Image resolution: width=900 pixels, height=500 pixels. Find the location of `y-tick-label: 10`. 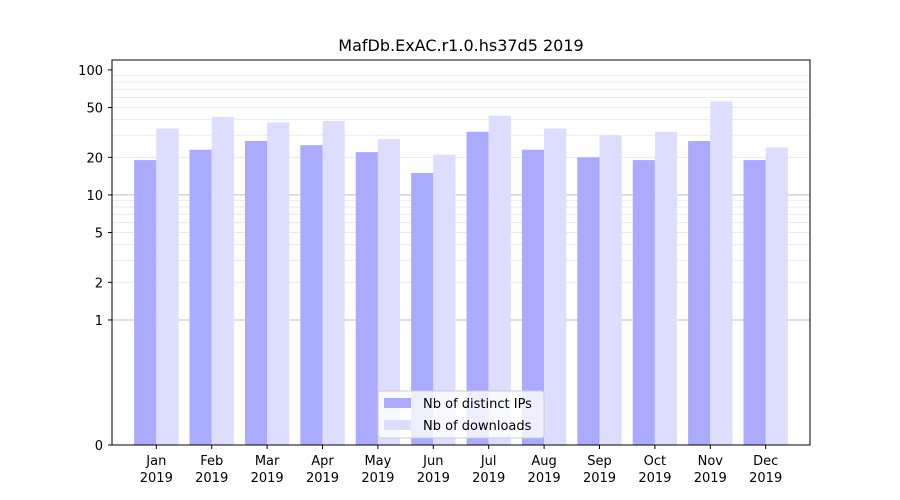

y-tick-label: 10 is located at coordinates (94, 196).